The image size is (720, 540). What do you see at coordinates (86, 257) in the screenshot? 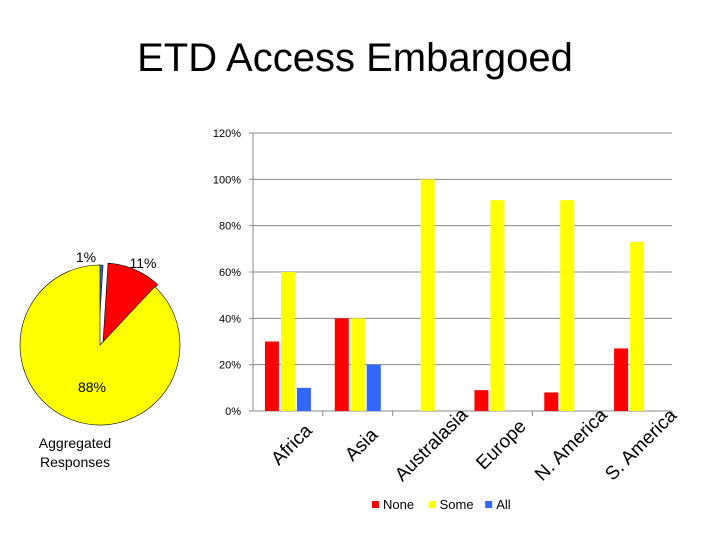
I see `pie-label-all: 1%` at bounding box center [86, 257].